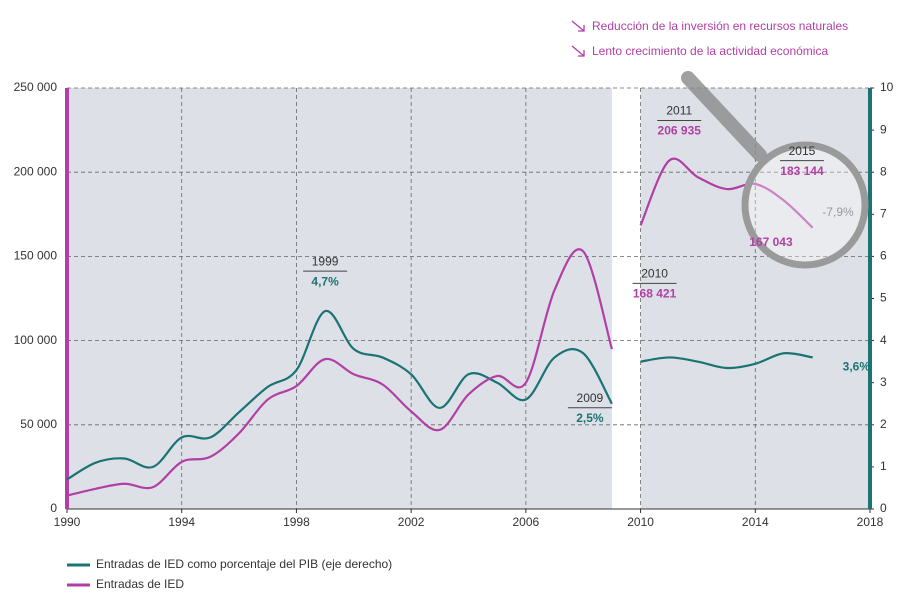 The width and height of the screenshot is (898, 593). Describe the element at coordinates (36, 340) in the screenshot. I see `y-tick-label: 100 000` at that location.